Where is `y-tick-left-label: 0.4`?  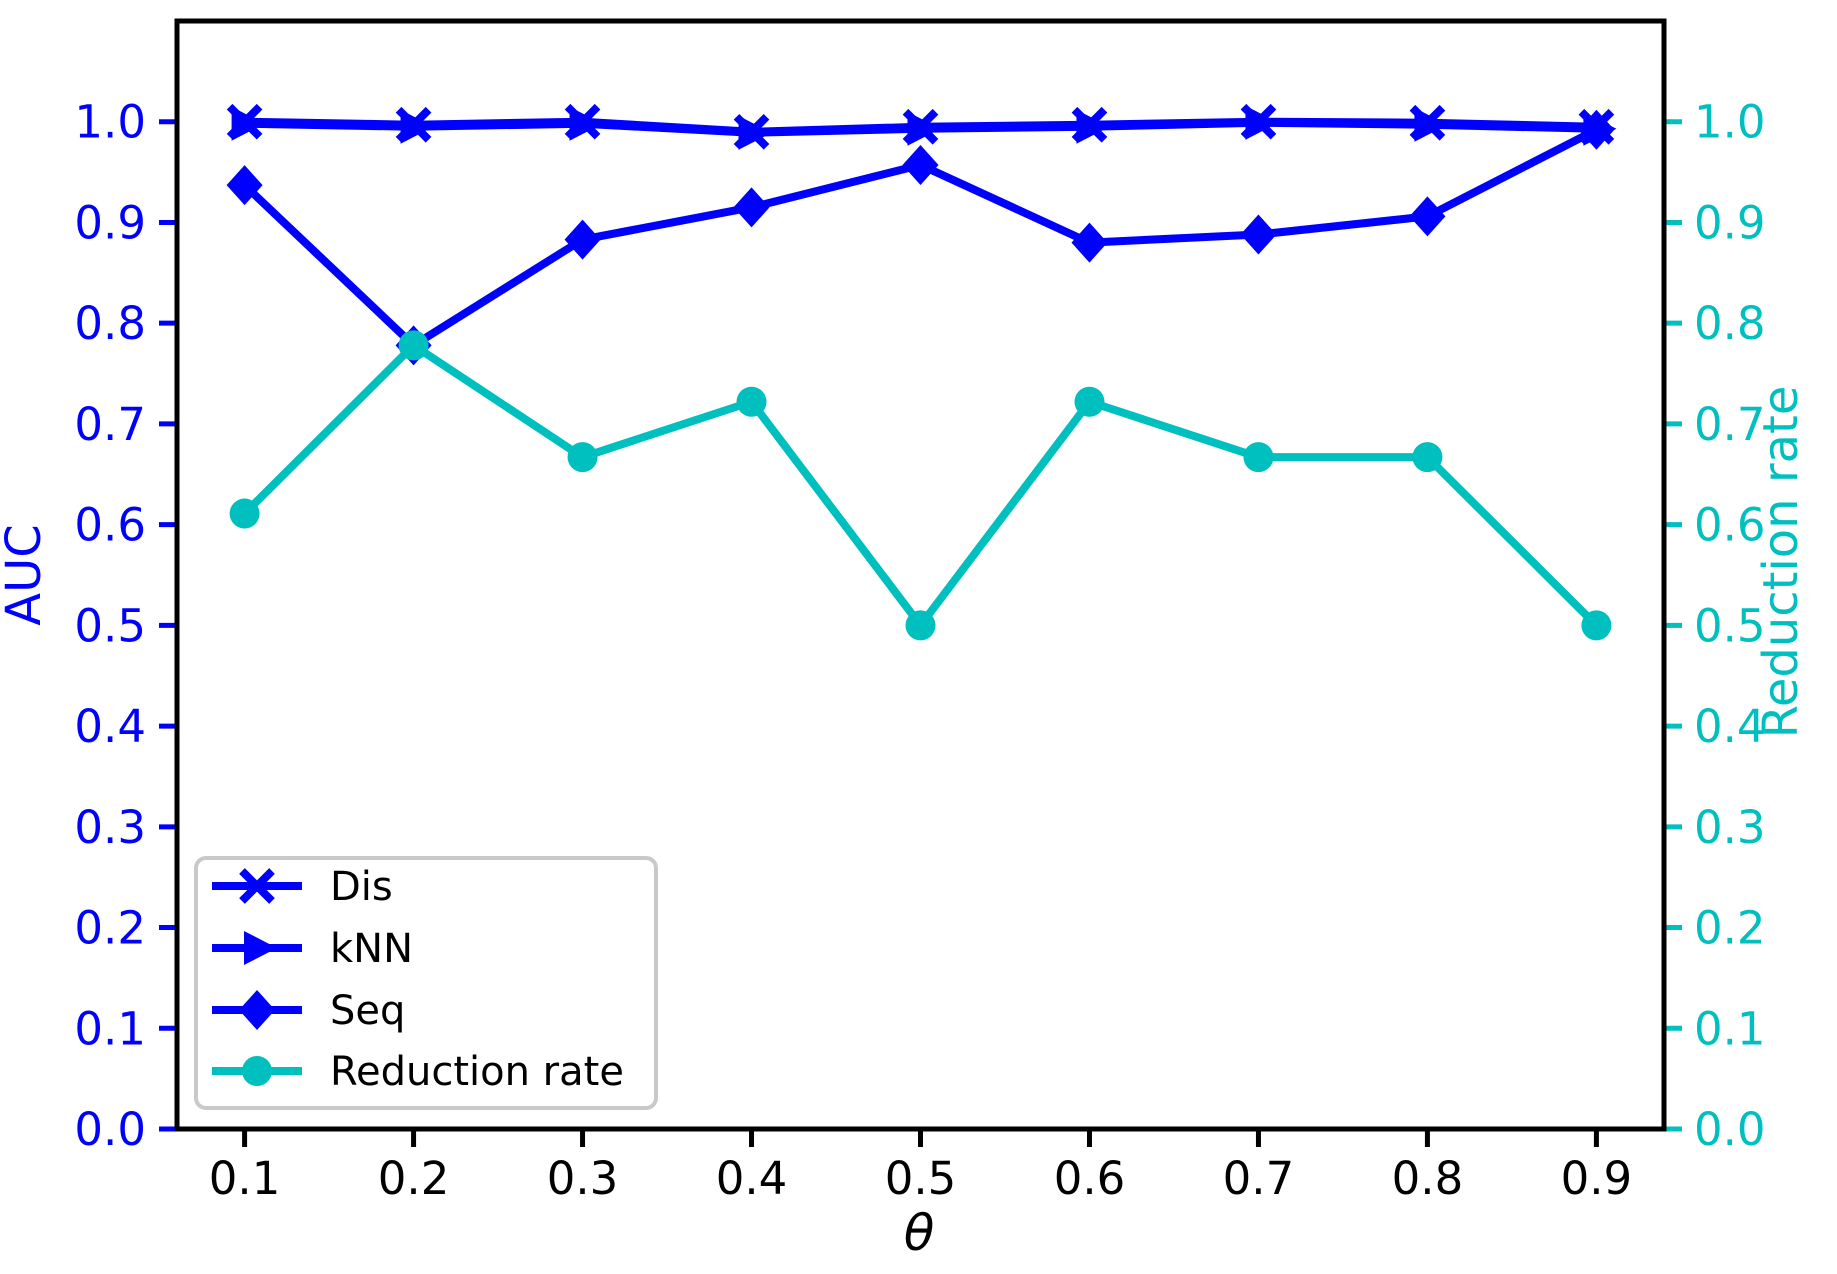
y-tick-left-label: 0.4 is located at coordinates (110, 726).